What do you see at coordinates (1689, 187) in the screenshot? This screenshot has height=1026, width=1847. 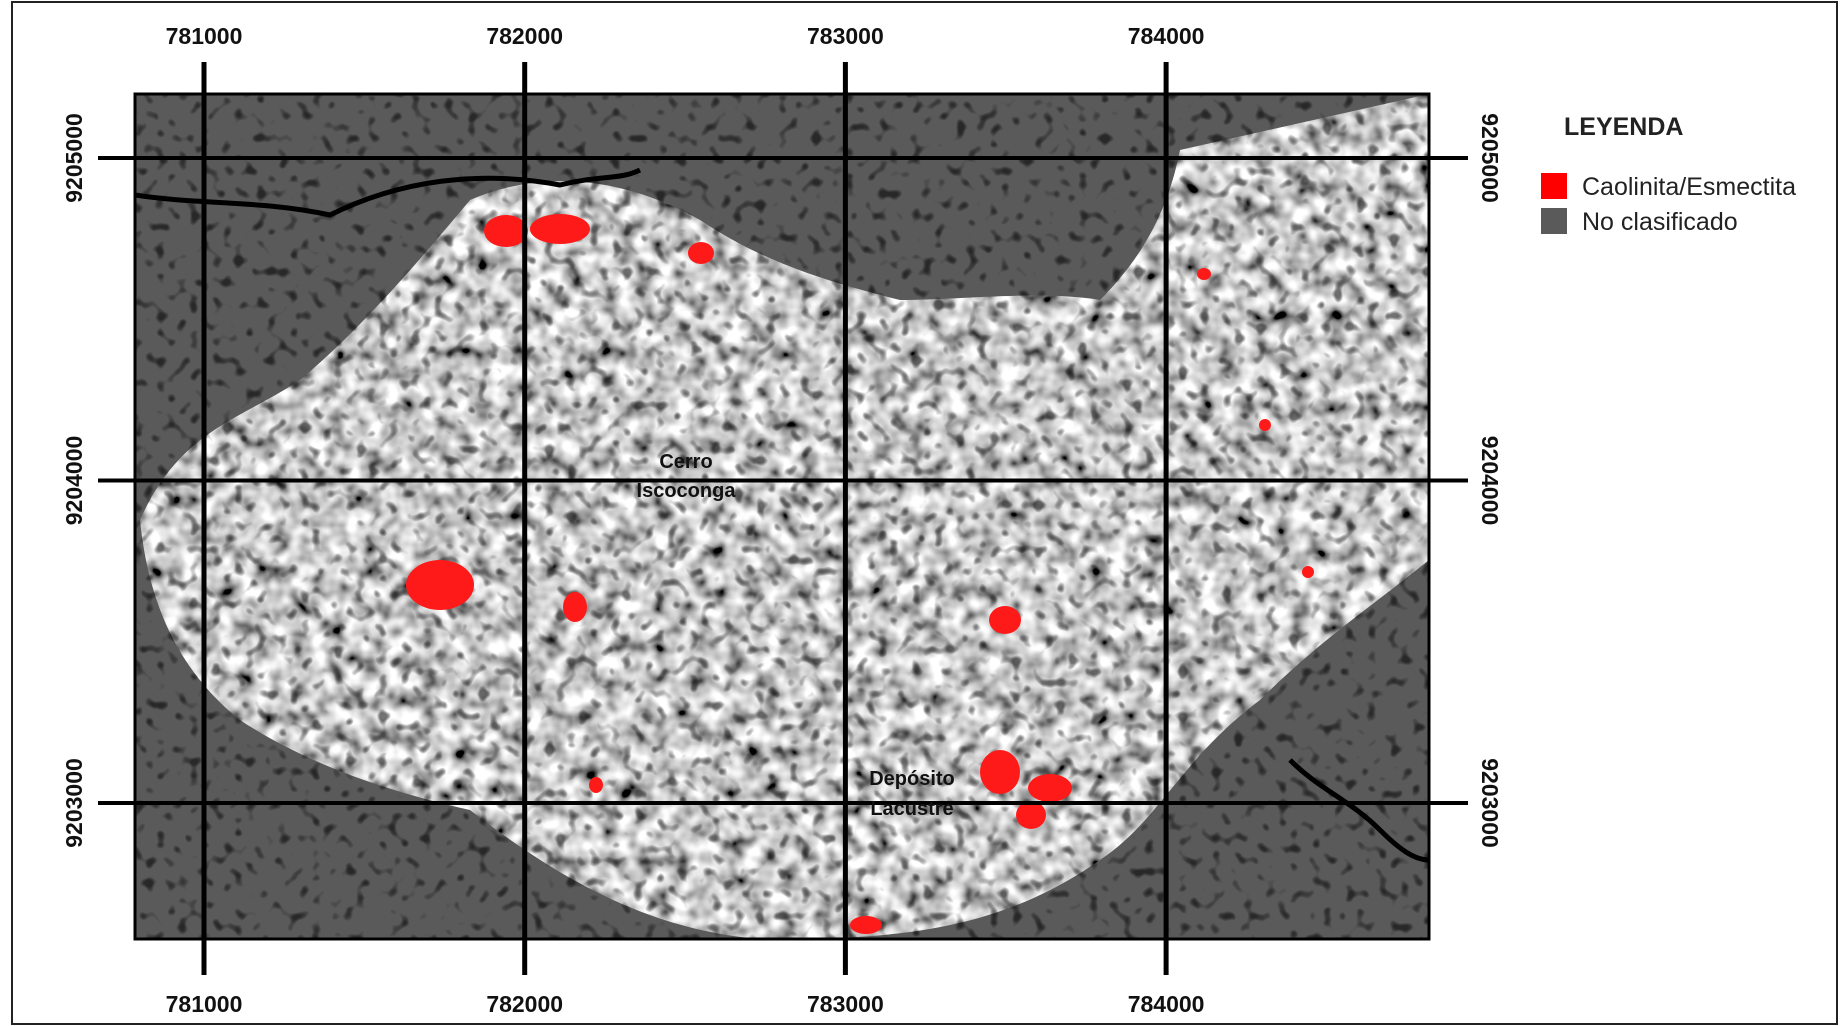 I see `legend-label: Caolinita/Esmectita` at bounding box center [1689, 187].